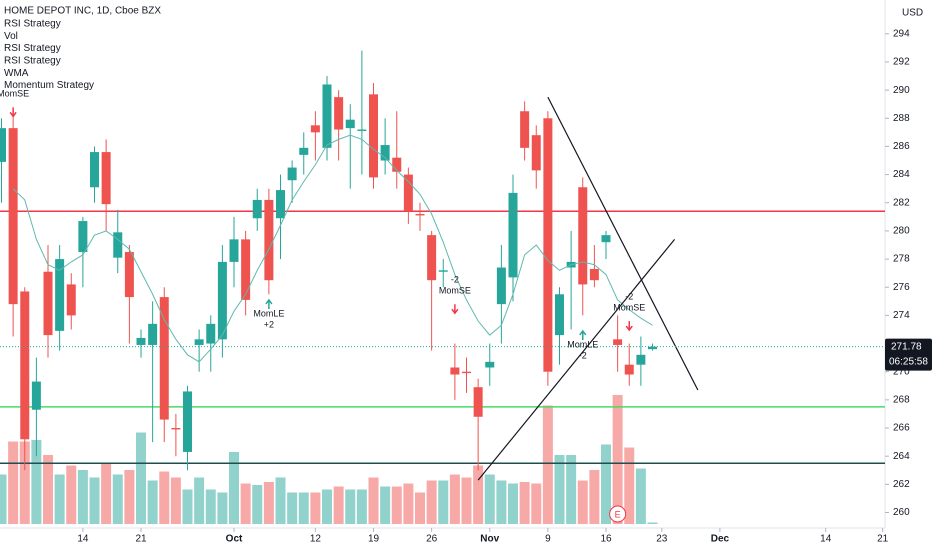 The image size is (932, 550). What do you see at coordinates (623, 243) in the screenshot?
I see `trendline` at bounding box center [623, 243].